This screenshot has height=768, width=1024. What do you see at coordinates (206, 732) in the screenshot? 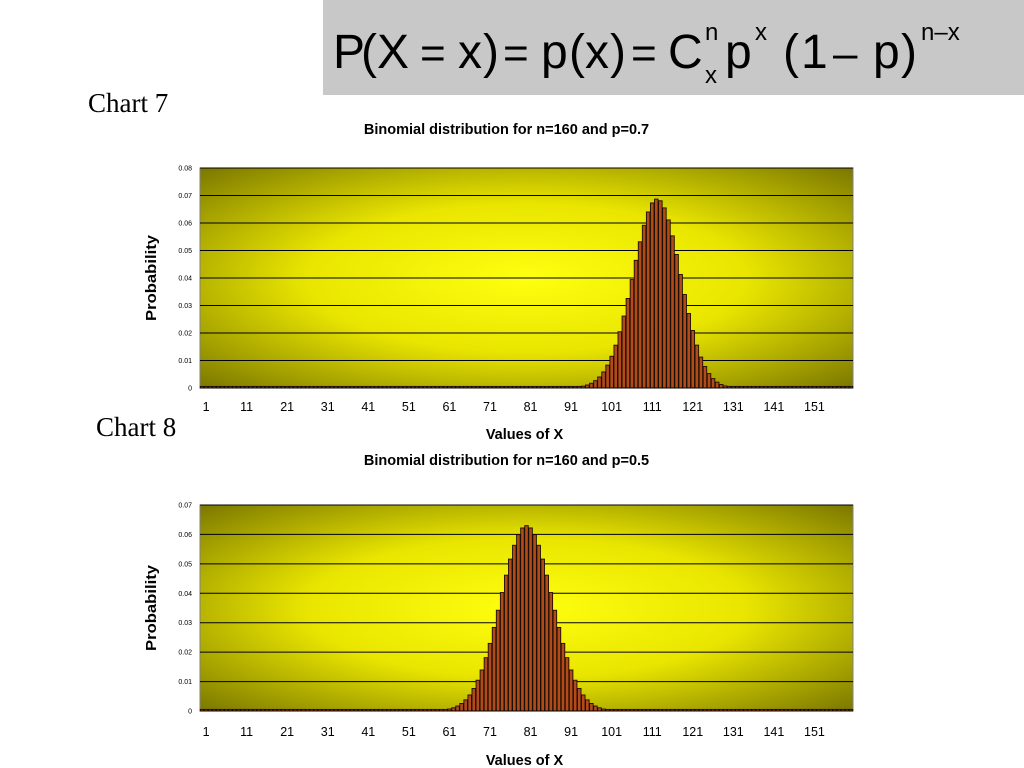
I see `x-tick-label: 1` at bounding box center [206, 732].